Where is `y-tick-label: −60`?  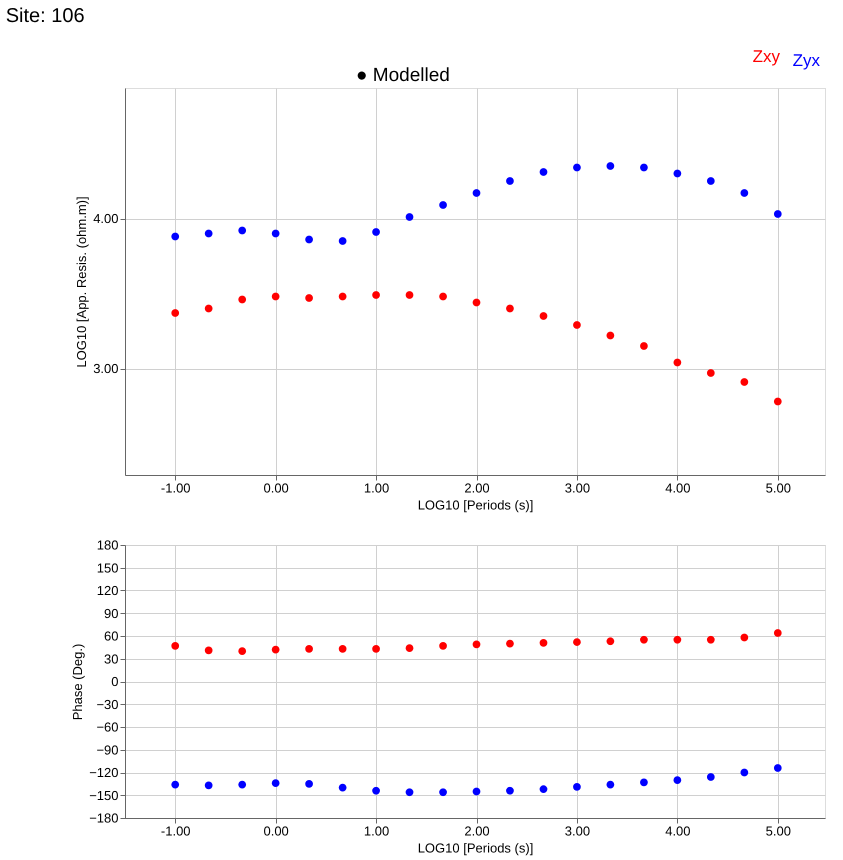
y-tick-label: −60 is located at coordinates (107, 727).